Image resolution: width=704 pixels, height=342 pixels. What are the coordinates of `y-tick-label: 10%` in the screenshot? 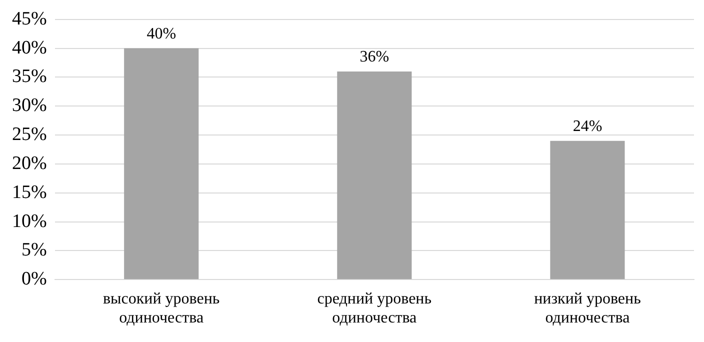 It's located at (29, 221).